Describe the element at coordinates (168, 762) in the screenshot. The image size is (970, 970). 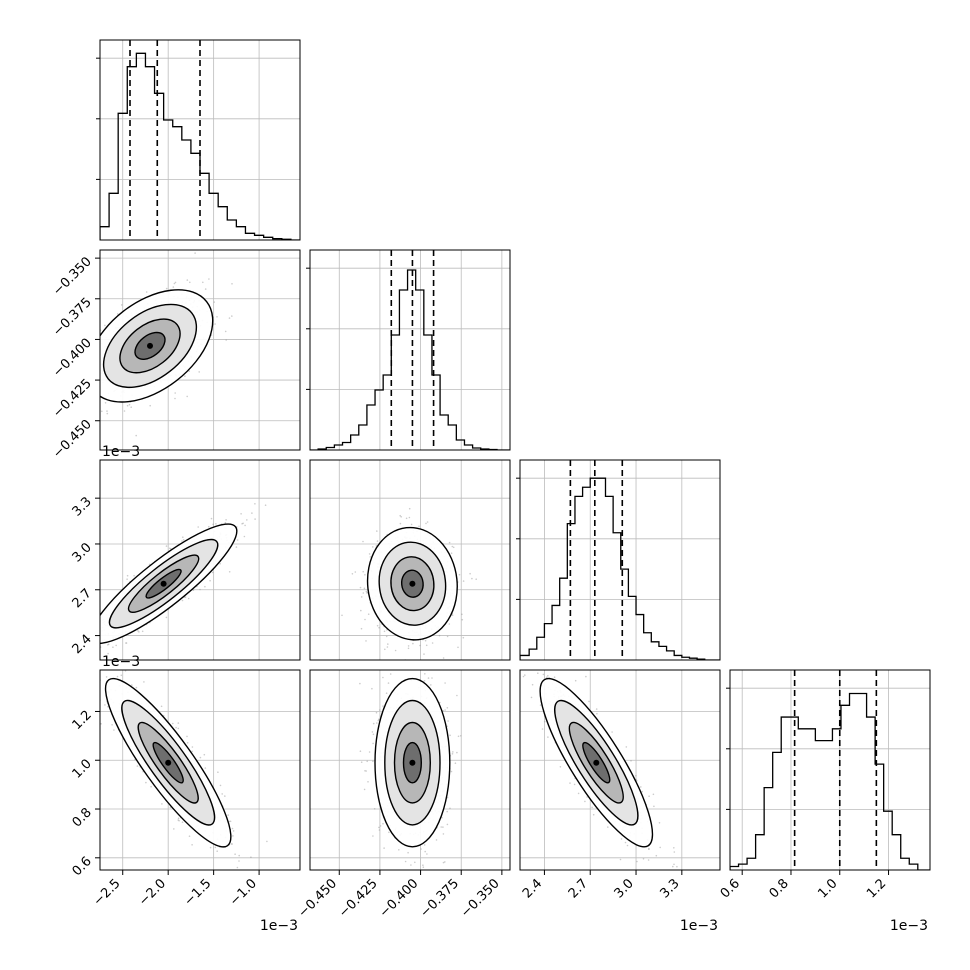
I see `density-peak` at that location.